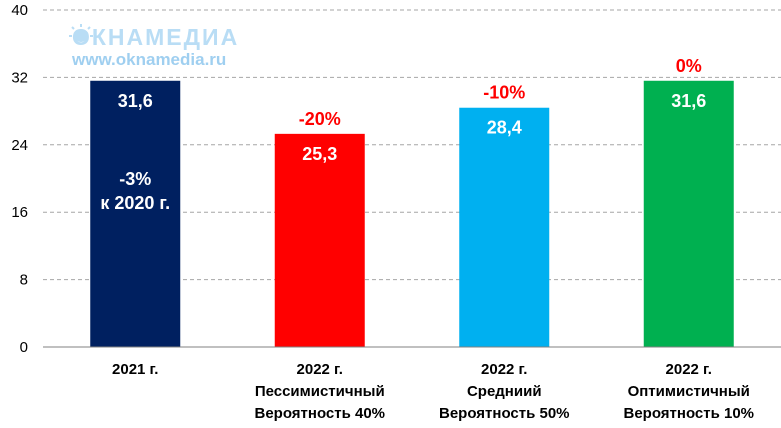  I want to click on inner-annotation-label: к 2020 г., so click(135, 203).